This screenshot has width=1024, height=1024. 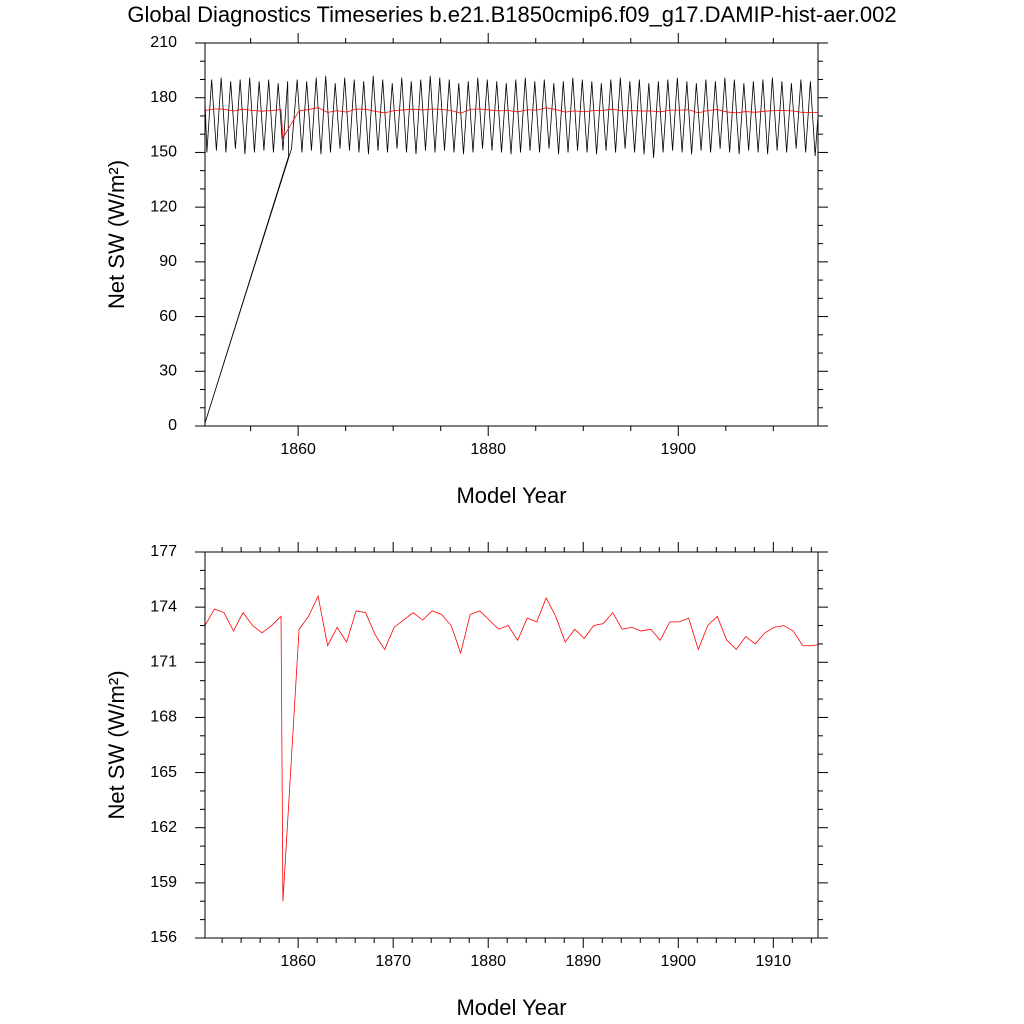 I want to click on y-tick-label: 159, so click(x=163, y=882).